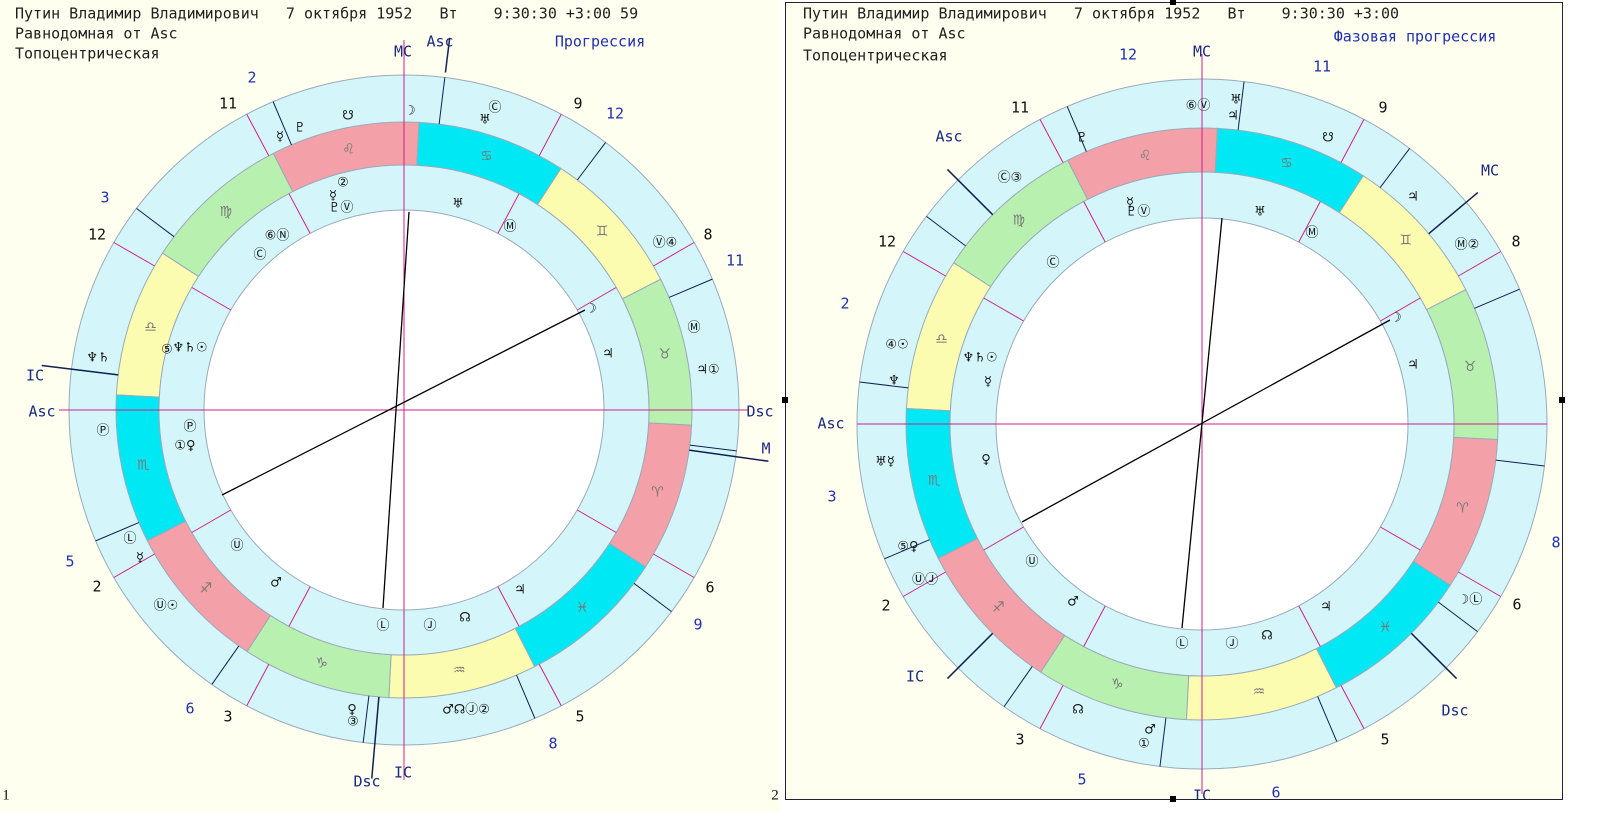 The height and width of the screenshot is (834, 1605). Describe the element at coordinates (1328, 138) in the screenshot. I see `planet-glyph: ☋` at that location.